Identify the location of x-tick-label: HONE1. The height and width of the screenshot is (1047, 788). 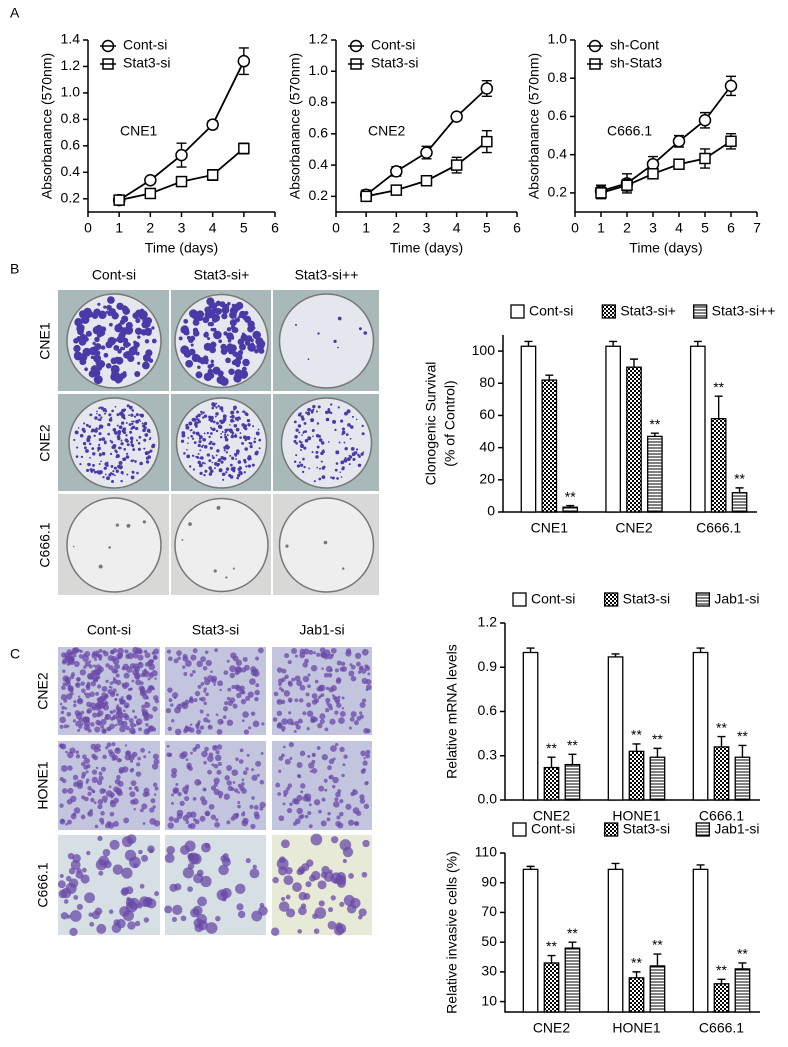
(636, 816).